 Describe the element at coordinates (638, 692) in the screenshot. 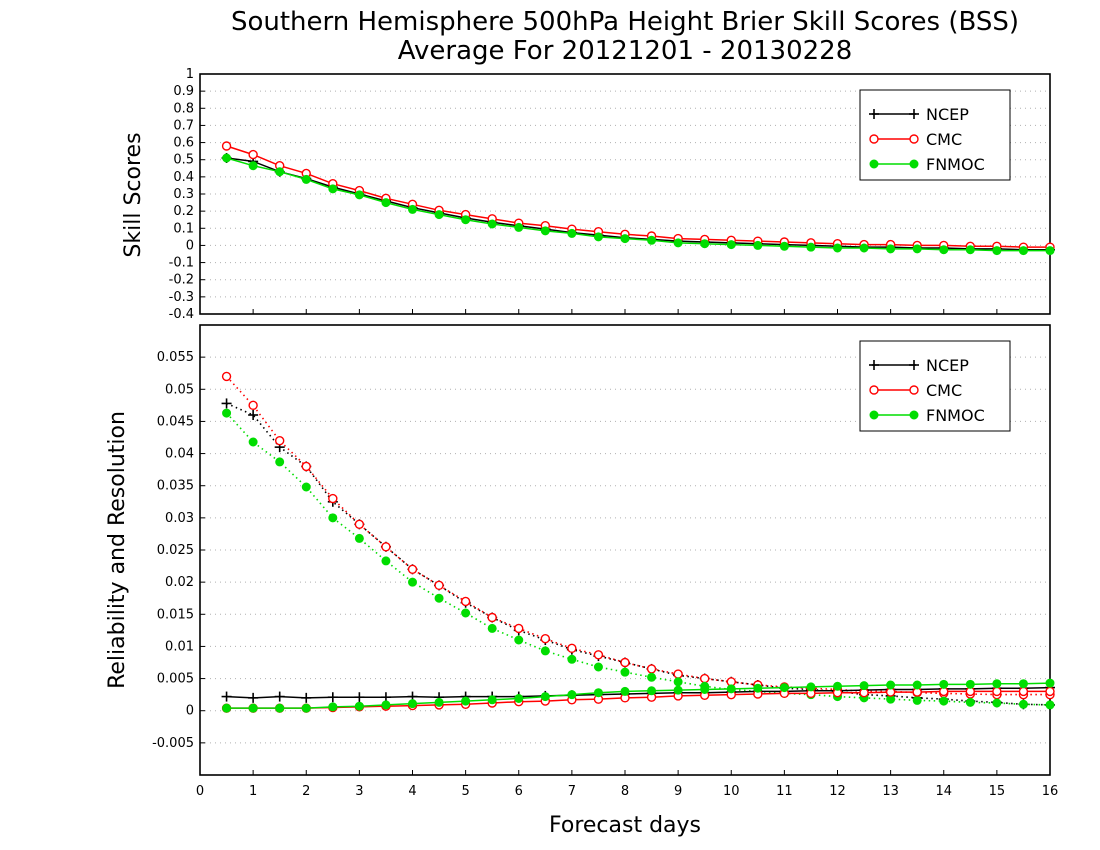

I see `series-ncep-reliability` at that location.